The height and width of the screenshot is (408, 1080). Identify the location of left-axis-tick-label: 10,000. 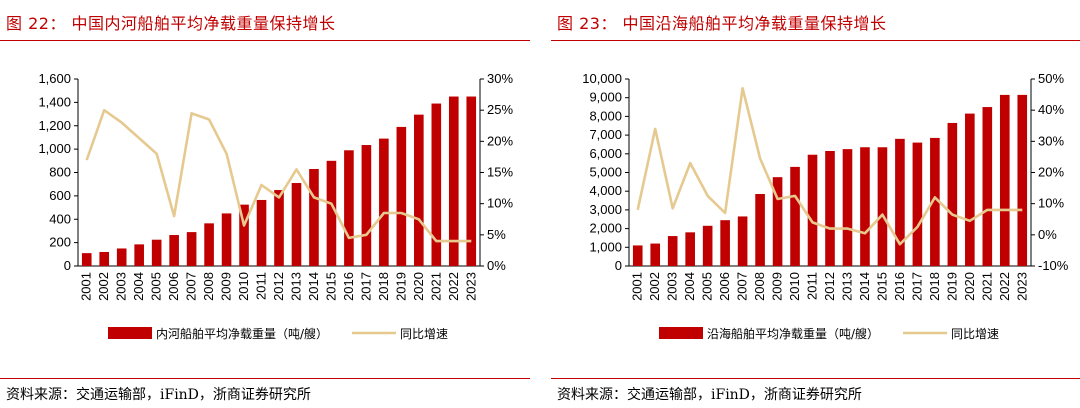
(602, 78).